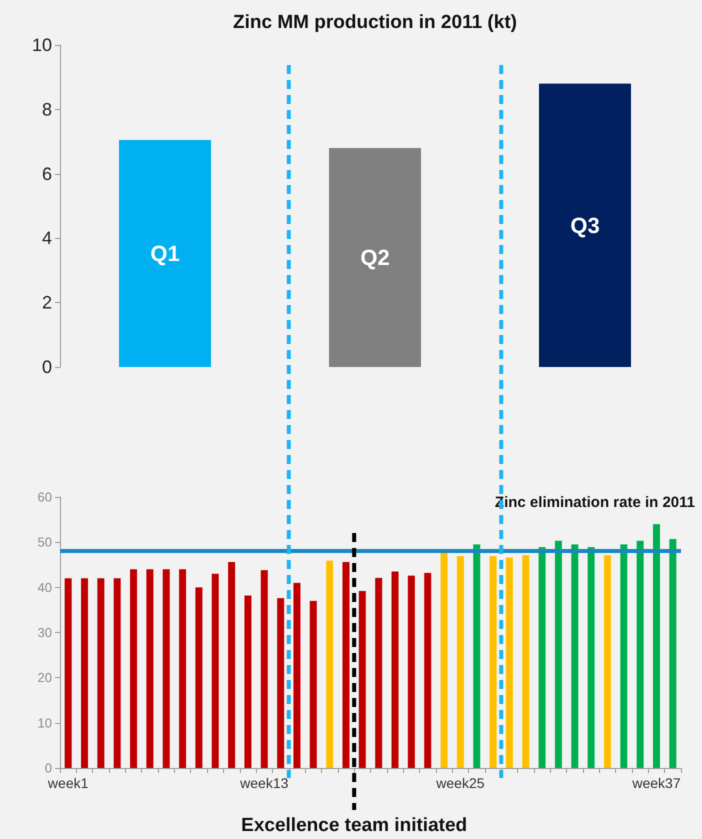 This screenshot has width=702, height=839. Describe the element at coordinates (460, 783) in the screenshot. I see `x-tick-label: week25` at that location.